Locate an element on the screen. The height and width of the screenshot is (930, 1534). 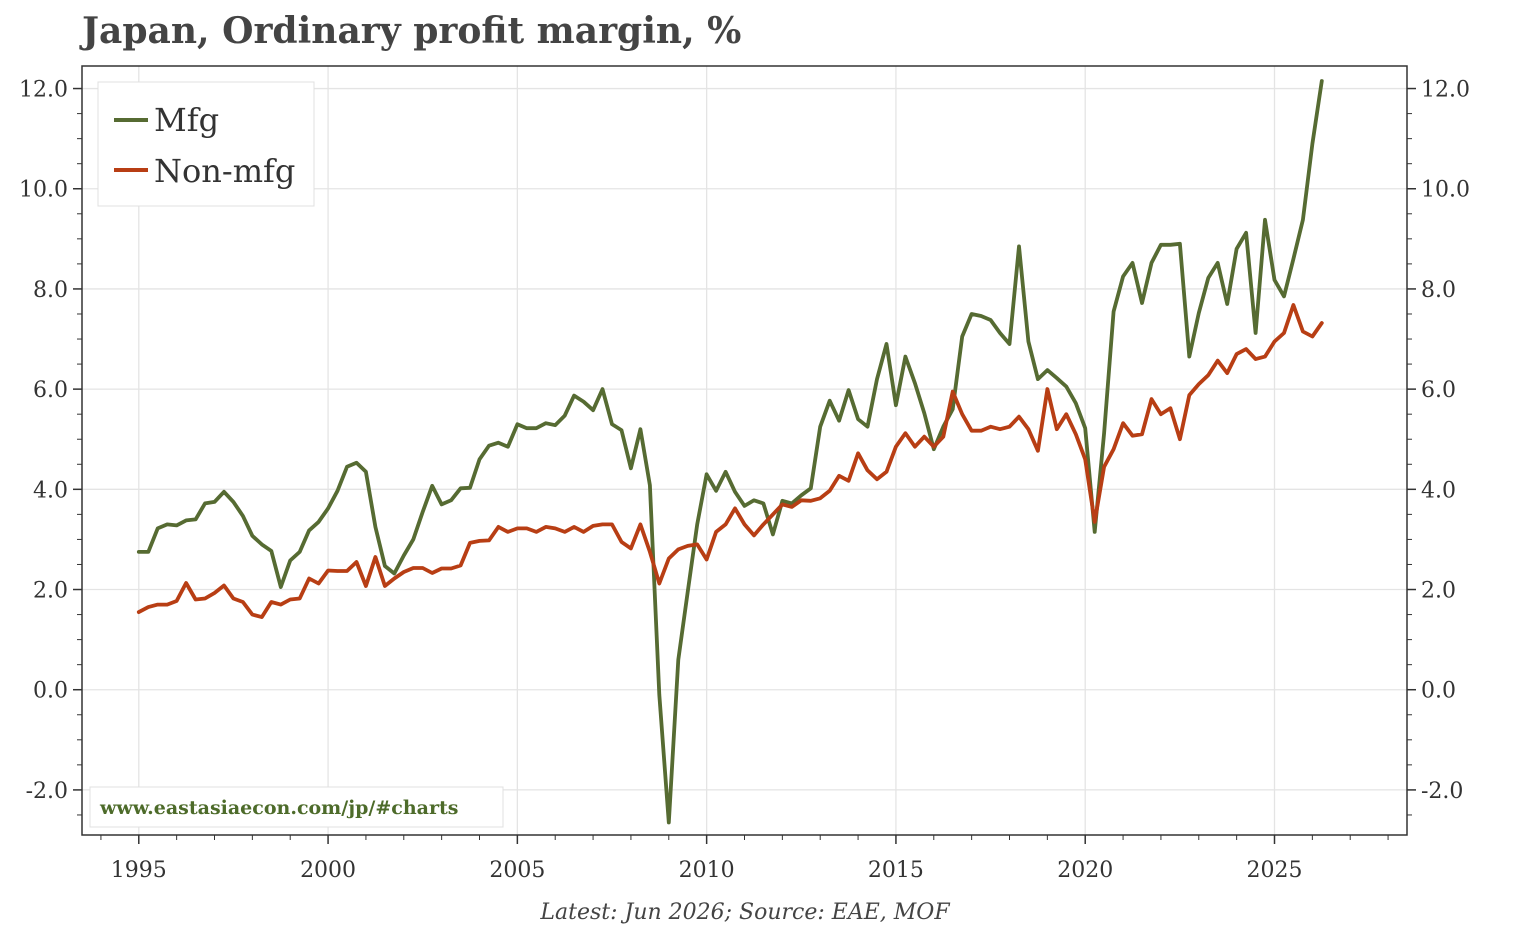
watermark-frame is located at coordinates (296, 807).